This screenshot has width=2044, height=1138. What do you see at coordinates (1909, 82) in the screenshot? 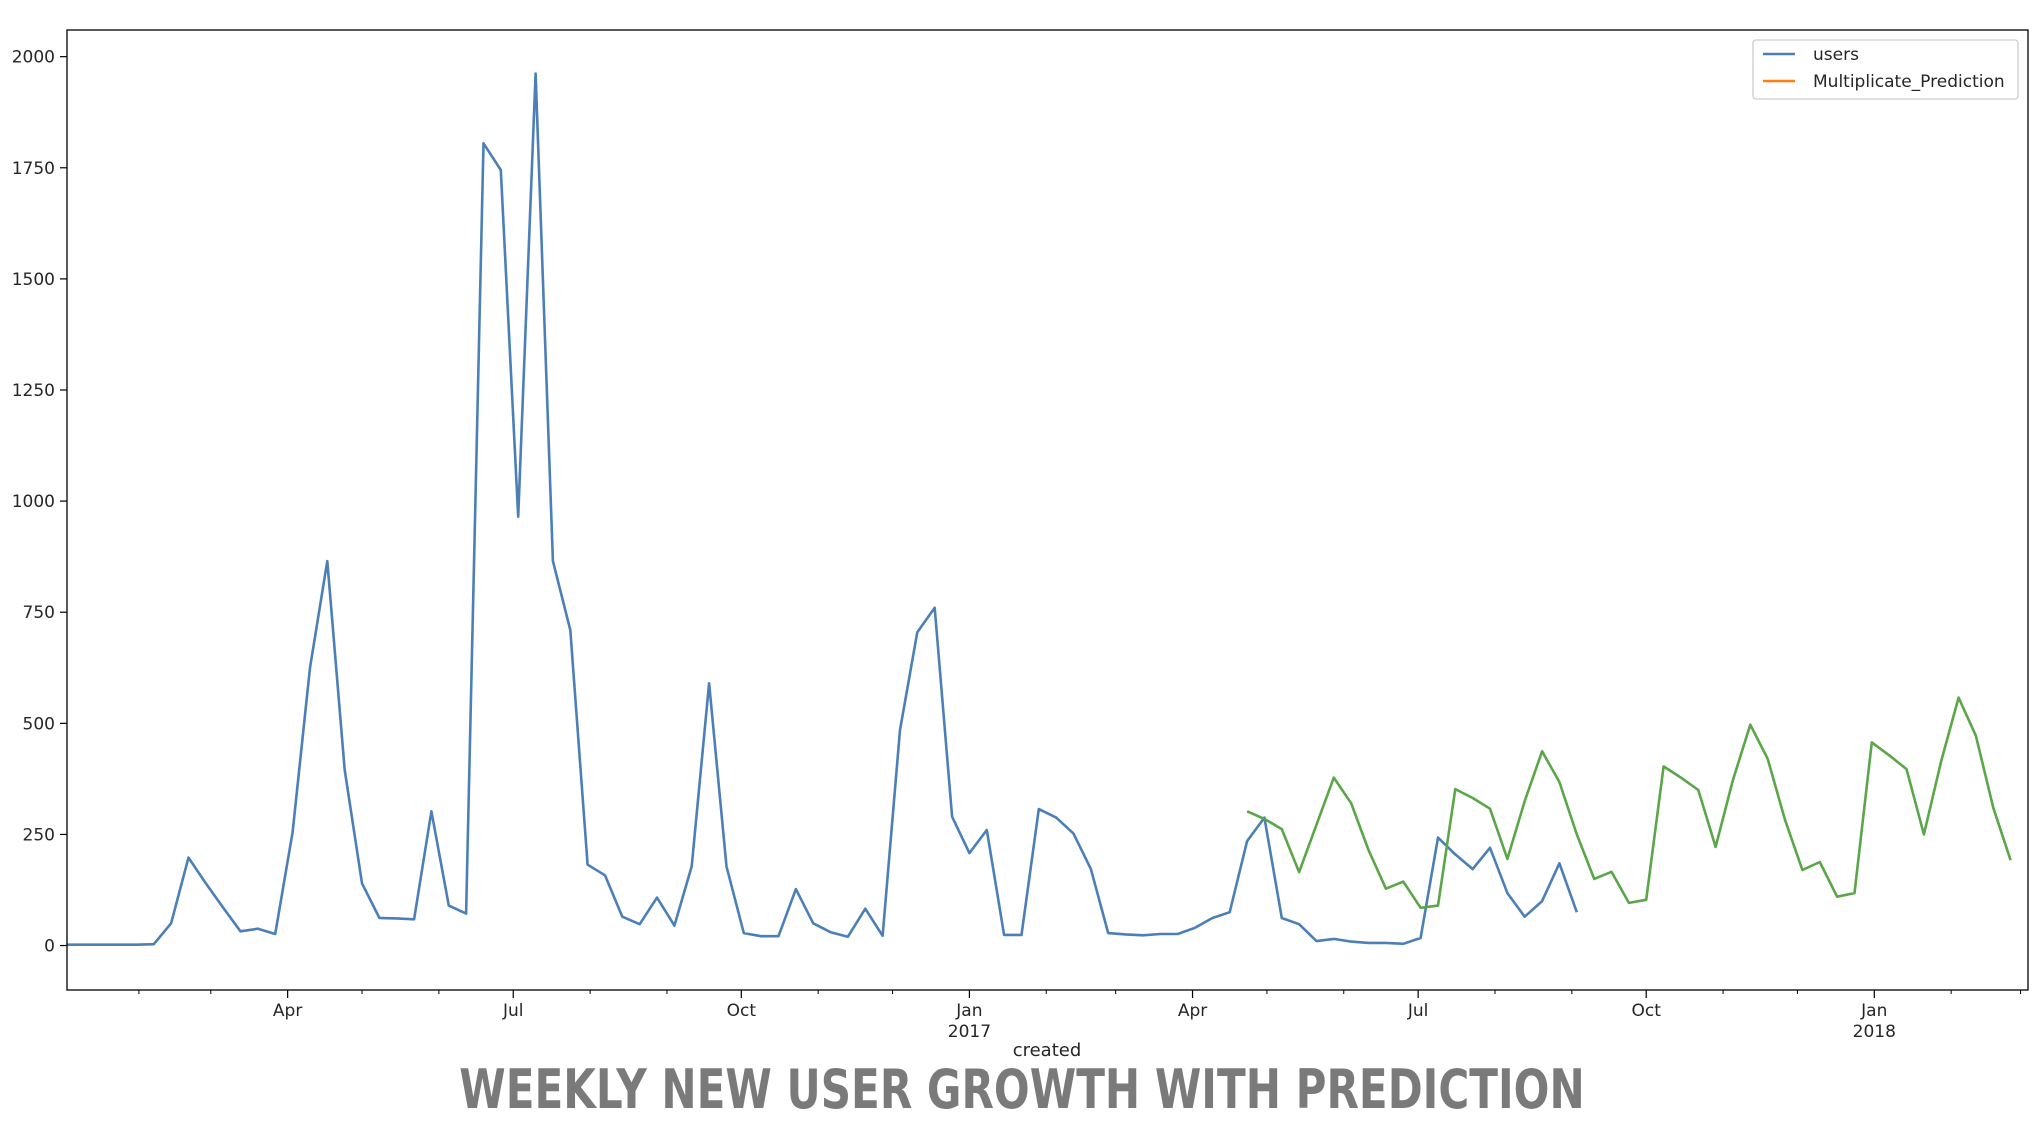
I see `legend-label-prediction: Multiplicate_Prediction` at bounding box center [1909, 82].